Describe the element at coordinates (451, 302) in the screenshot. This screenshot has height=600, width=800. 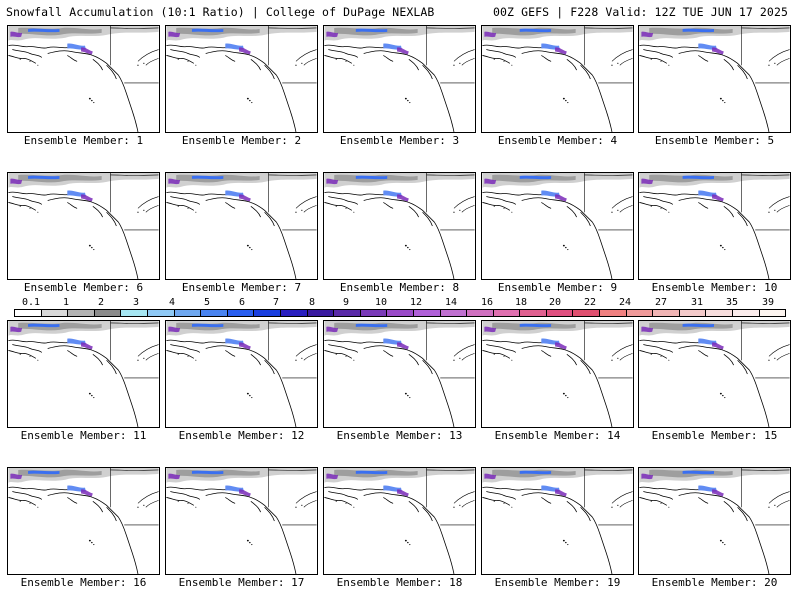
I see `colorbar-tick-label: 14` at that location.